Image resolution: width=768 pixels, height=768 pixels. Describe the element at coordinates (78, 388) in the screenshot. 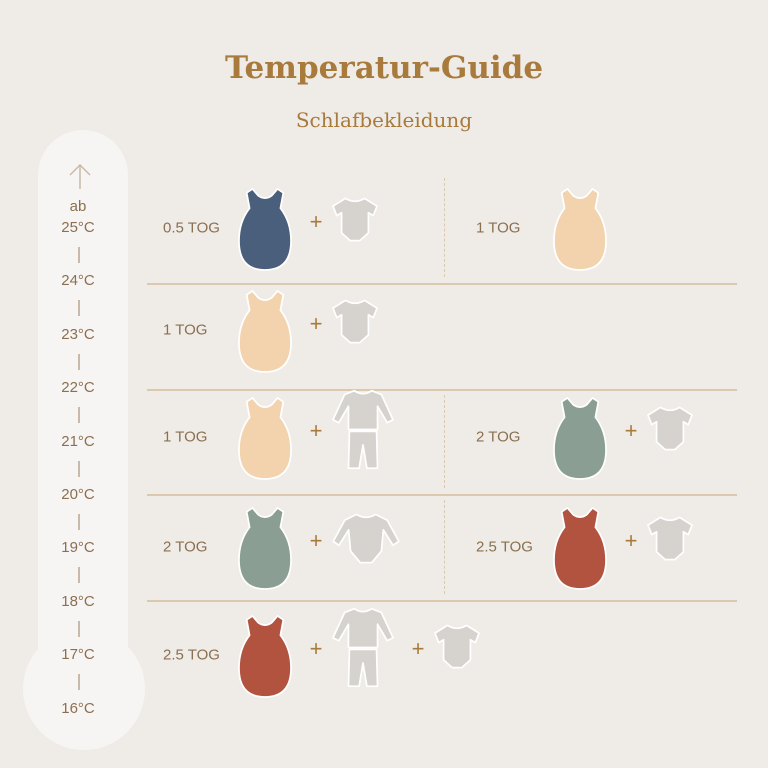

I see `temp-label: 22°C` at that location.